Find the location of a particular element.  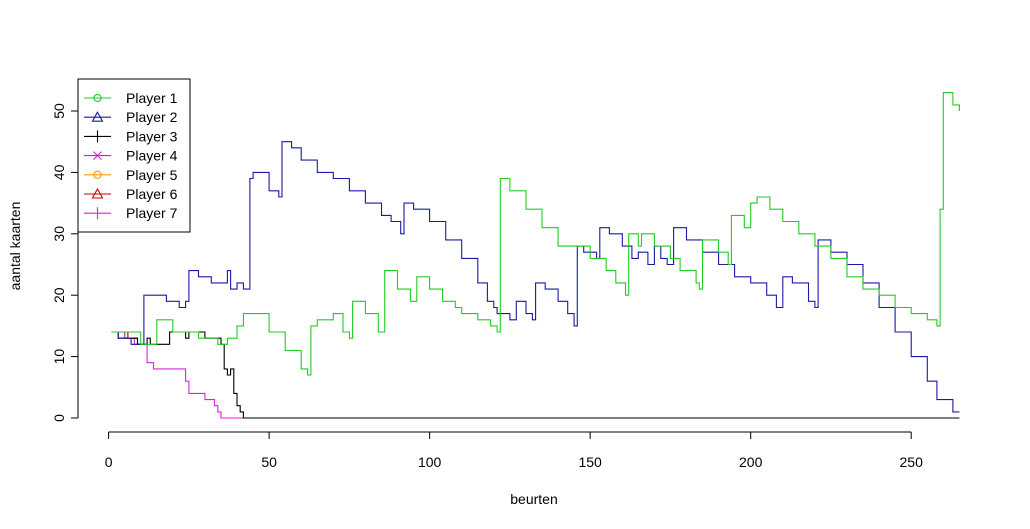

y-tick-label: 40 is located at coordinates (59, 172).